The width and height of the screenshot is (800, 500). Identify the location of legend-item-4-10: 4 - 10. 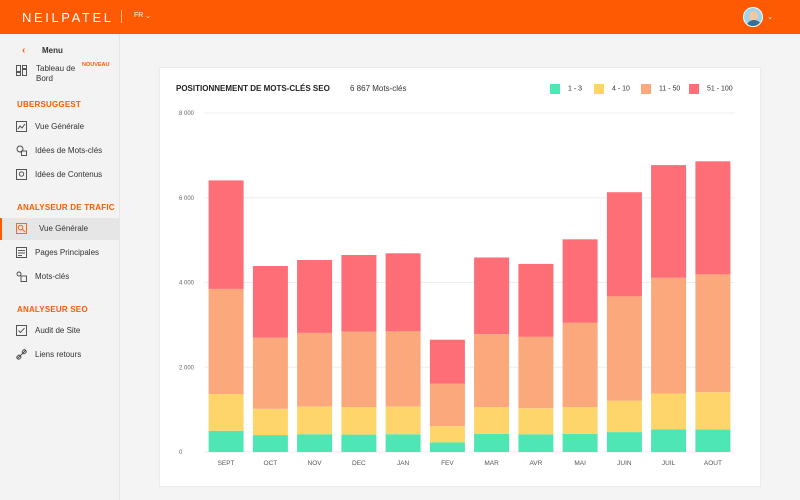
(612, 89).